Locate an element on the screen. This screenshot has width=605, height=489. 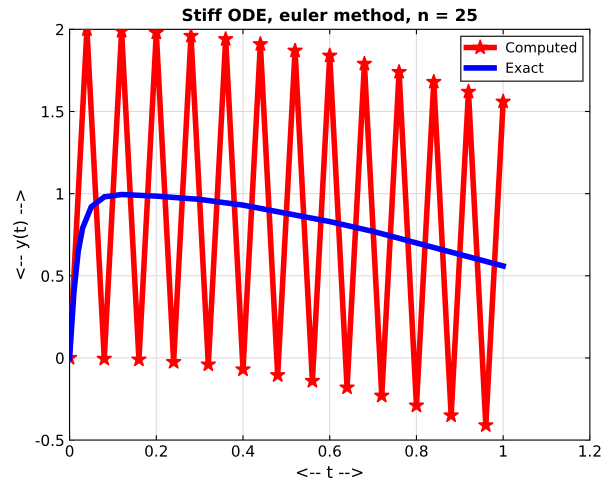
chart-title: Stiff ODE, euler method, n = 25 is located at coordinates (329, 16).